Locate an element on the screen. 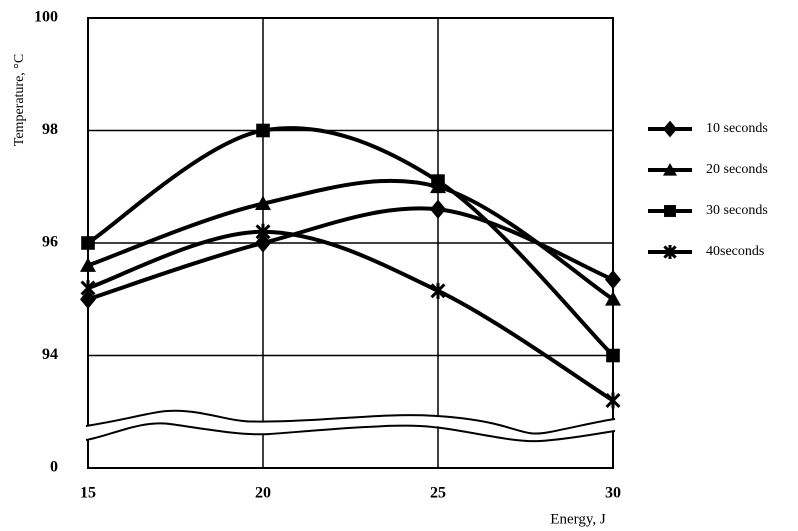 The width and height of the screenshot is (798, 531). x-tick-label: 15 is located at coordinates (88, 493).